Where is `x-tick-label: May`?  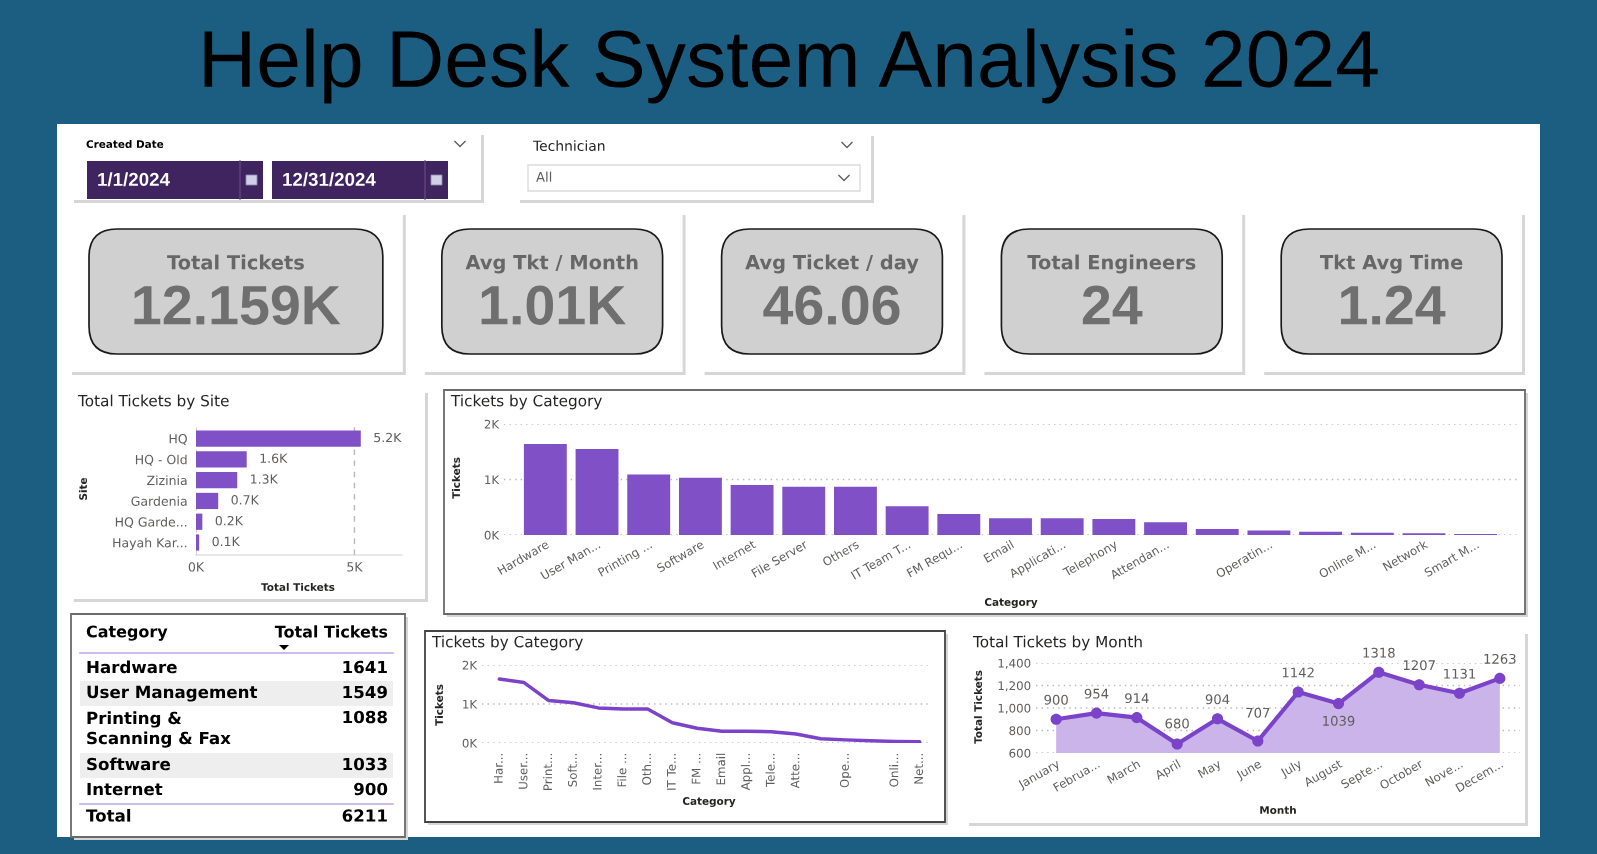 x-tick-label: May is located at coordinates (1210, 770).